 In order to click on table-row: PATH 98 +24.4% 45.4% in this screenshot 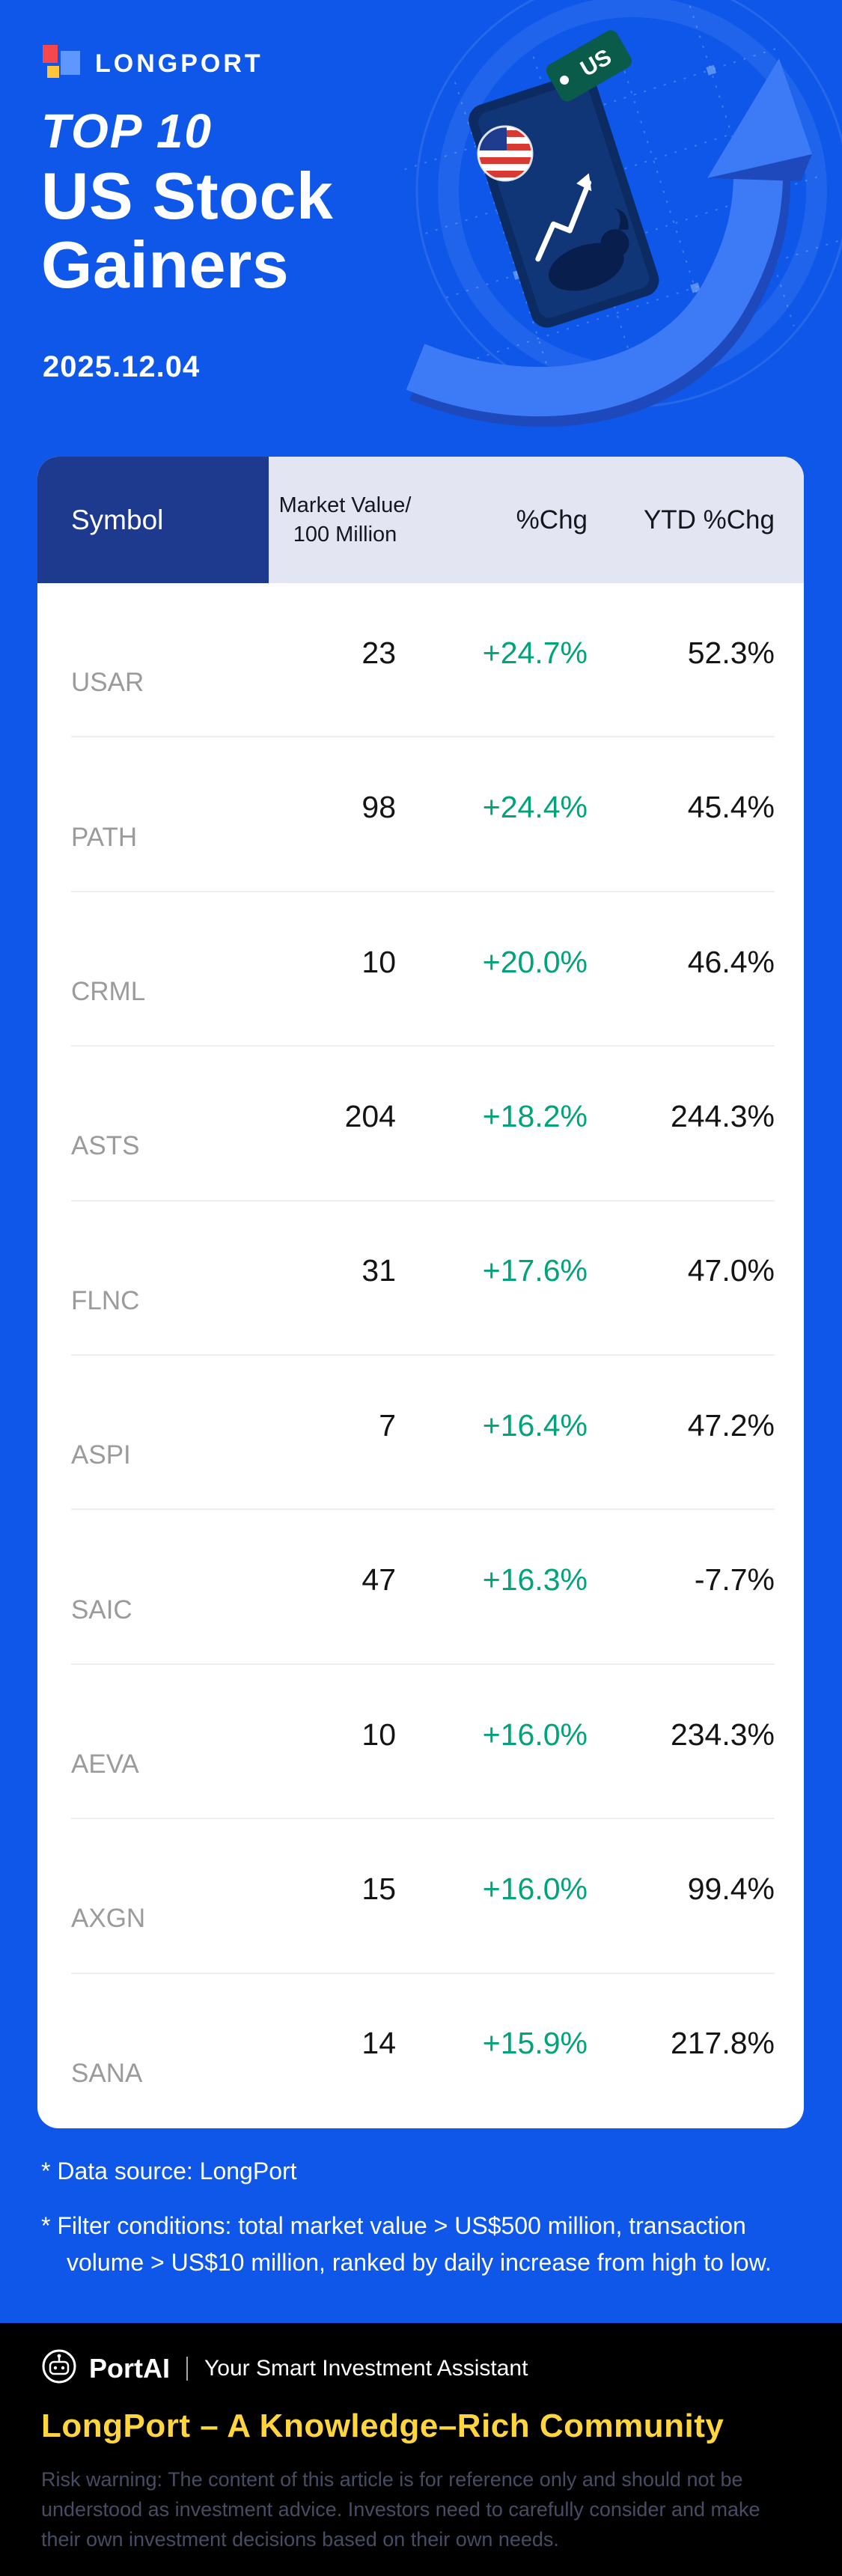, I will do `click(420, 815)`.